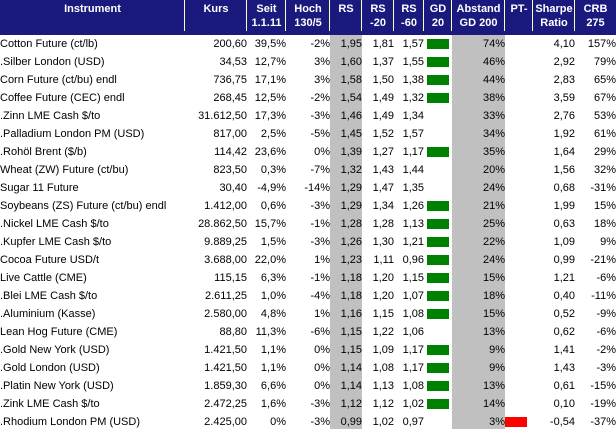  I want to click on cell-rs60: 1,13, so click(413, 224).